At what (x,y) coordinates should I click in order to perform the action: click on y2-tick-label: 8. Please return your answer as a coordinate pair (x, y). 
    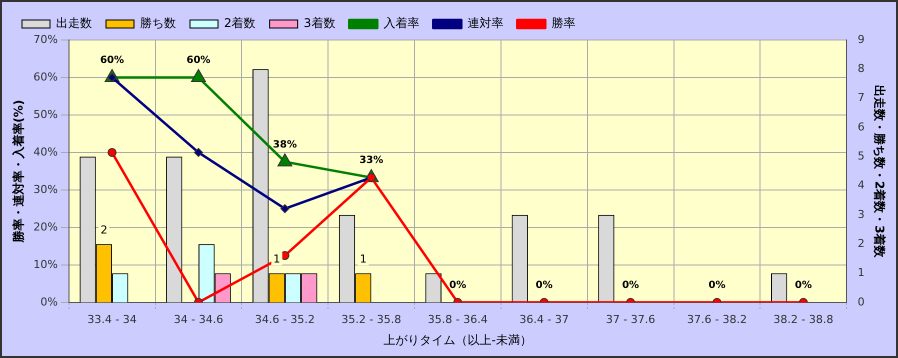
    Looking at the image, I should click on (861, 69).